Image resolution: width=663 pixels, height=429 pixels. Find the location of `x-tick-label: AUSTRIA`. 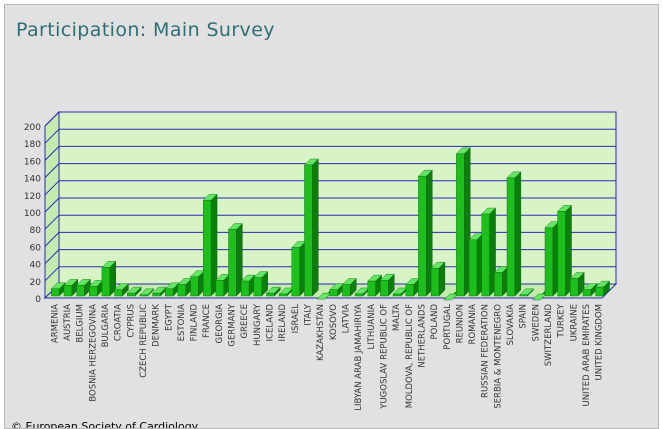

x-tick-label: AUSTRIA is located at coordinates (68, 322).